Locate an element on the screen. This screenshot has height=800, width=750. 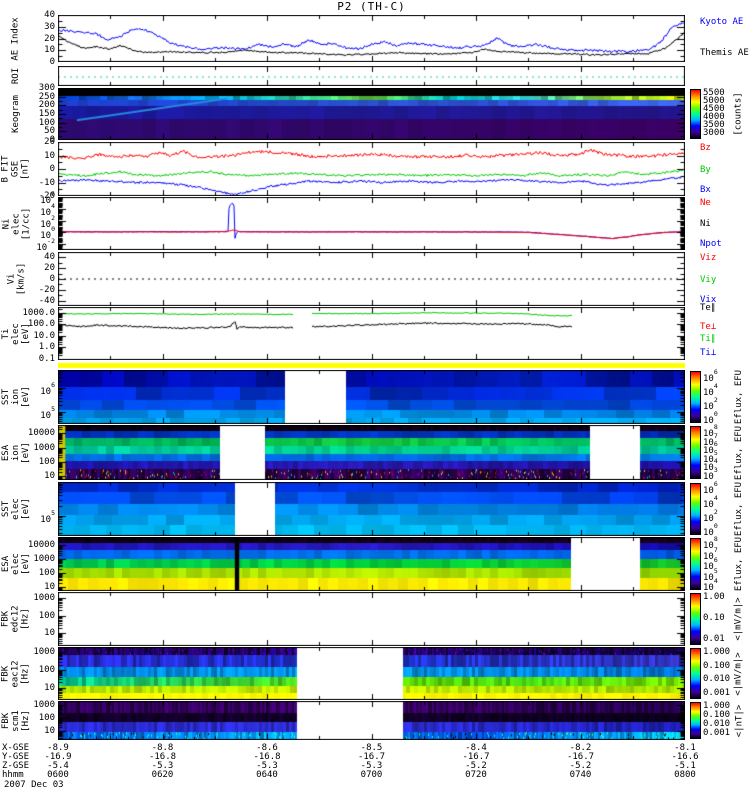
colorbar-tick-keogram-0: 5500 is located at coordinates (714, 93).